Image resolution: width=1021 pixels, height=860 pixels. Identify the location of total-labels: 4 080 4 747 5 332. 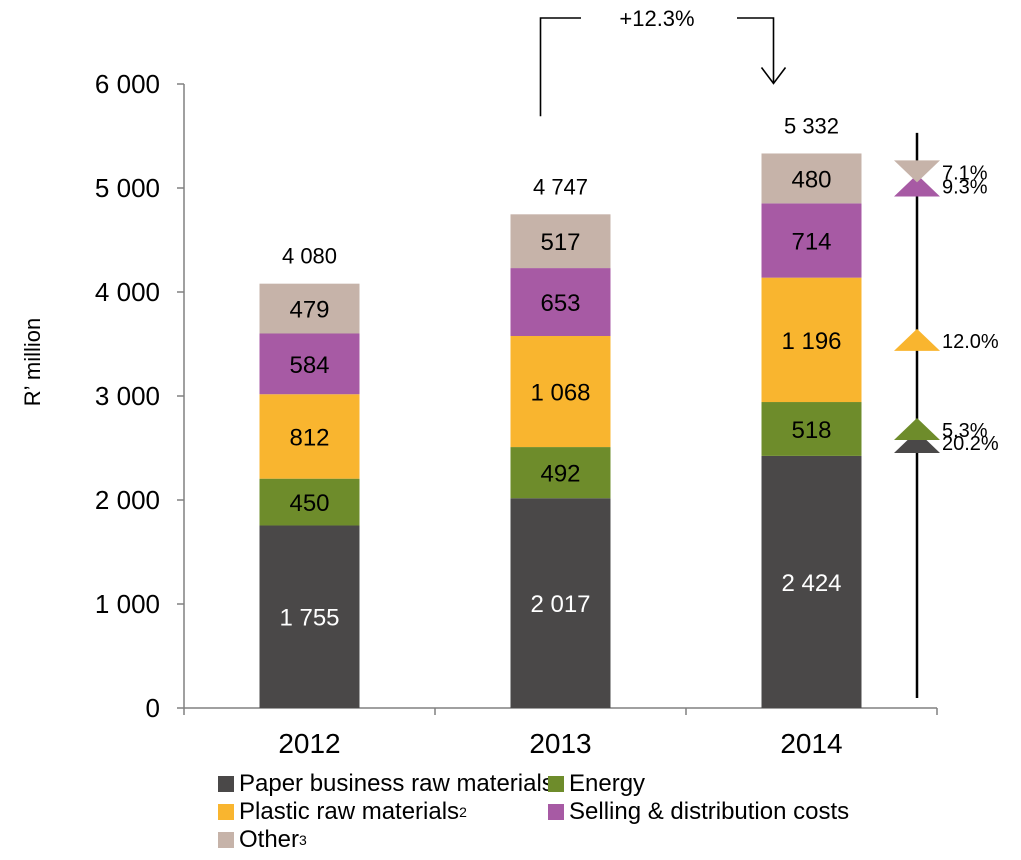
(560, 190).